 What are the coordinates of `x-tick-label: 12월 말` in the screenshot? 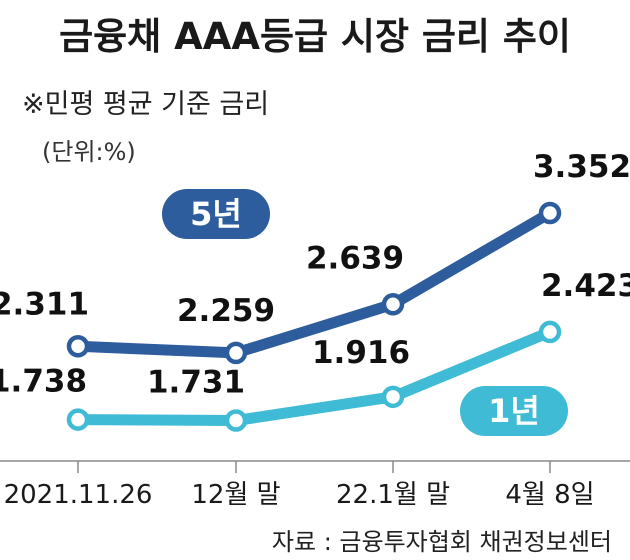 It's located at (235, 495).